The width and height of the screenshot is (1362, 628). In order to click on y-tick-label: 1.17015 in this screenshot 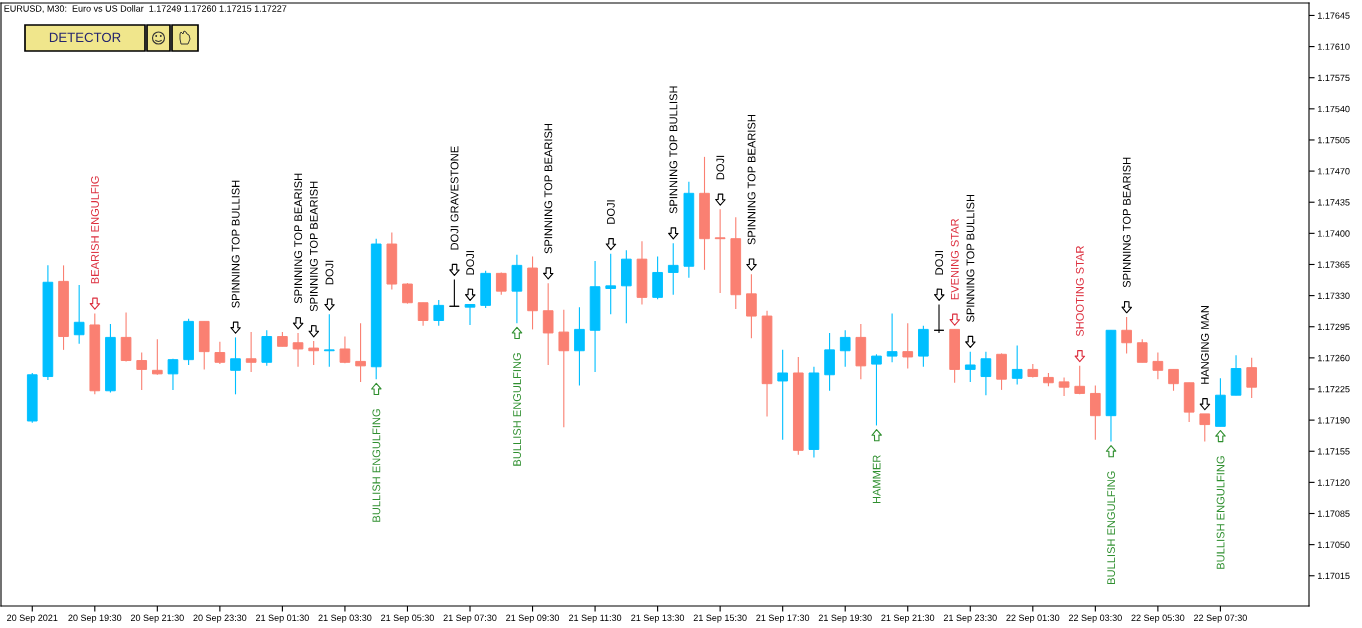, I will do `click(1334, 576)`.